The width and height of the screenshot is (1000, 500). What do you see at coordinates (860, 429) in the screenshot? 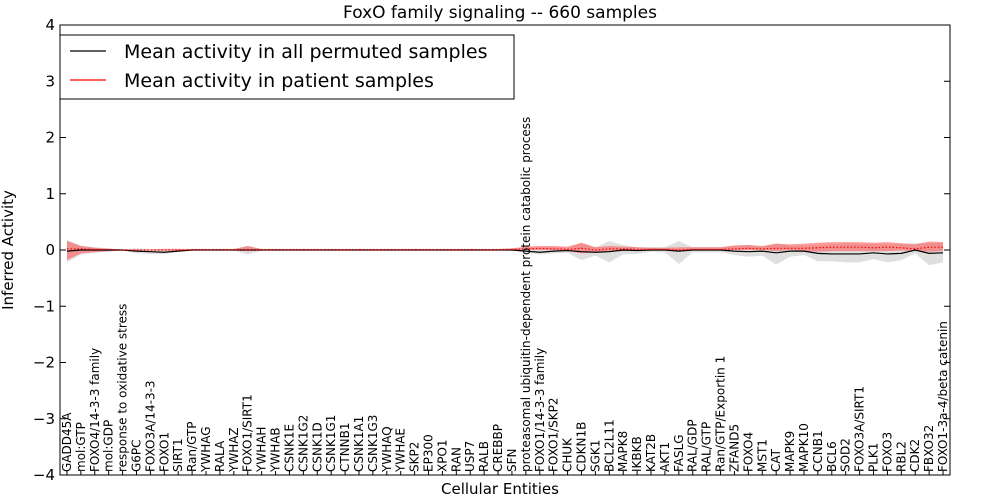
I see `x-tick-label: FOXO3A/SIRT1` at bounding box center [860, 429].